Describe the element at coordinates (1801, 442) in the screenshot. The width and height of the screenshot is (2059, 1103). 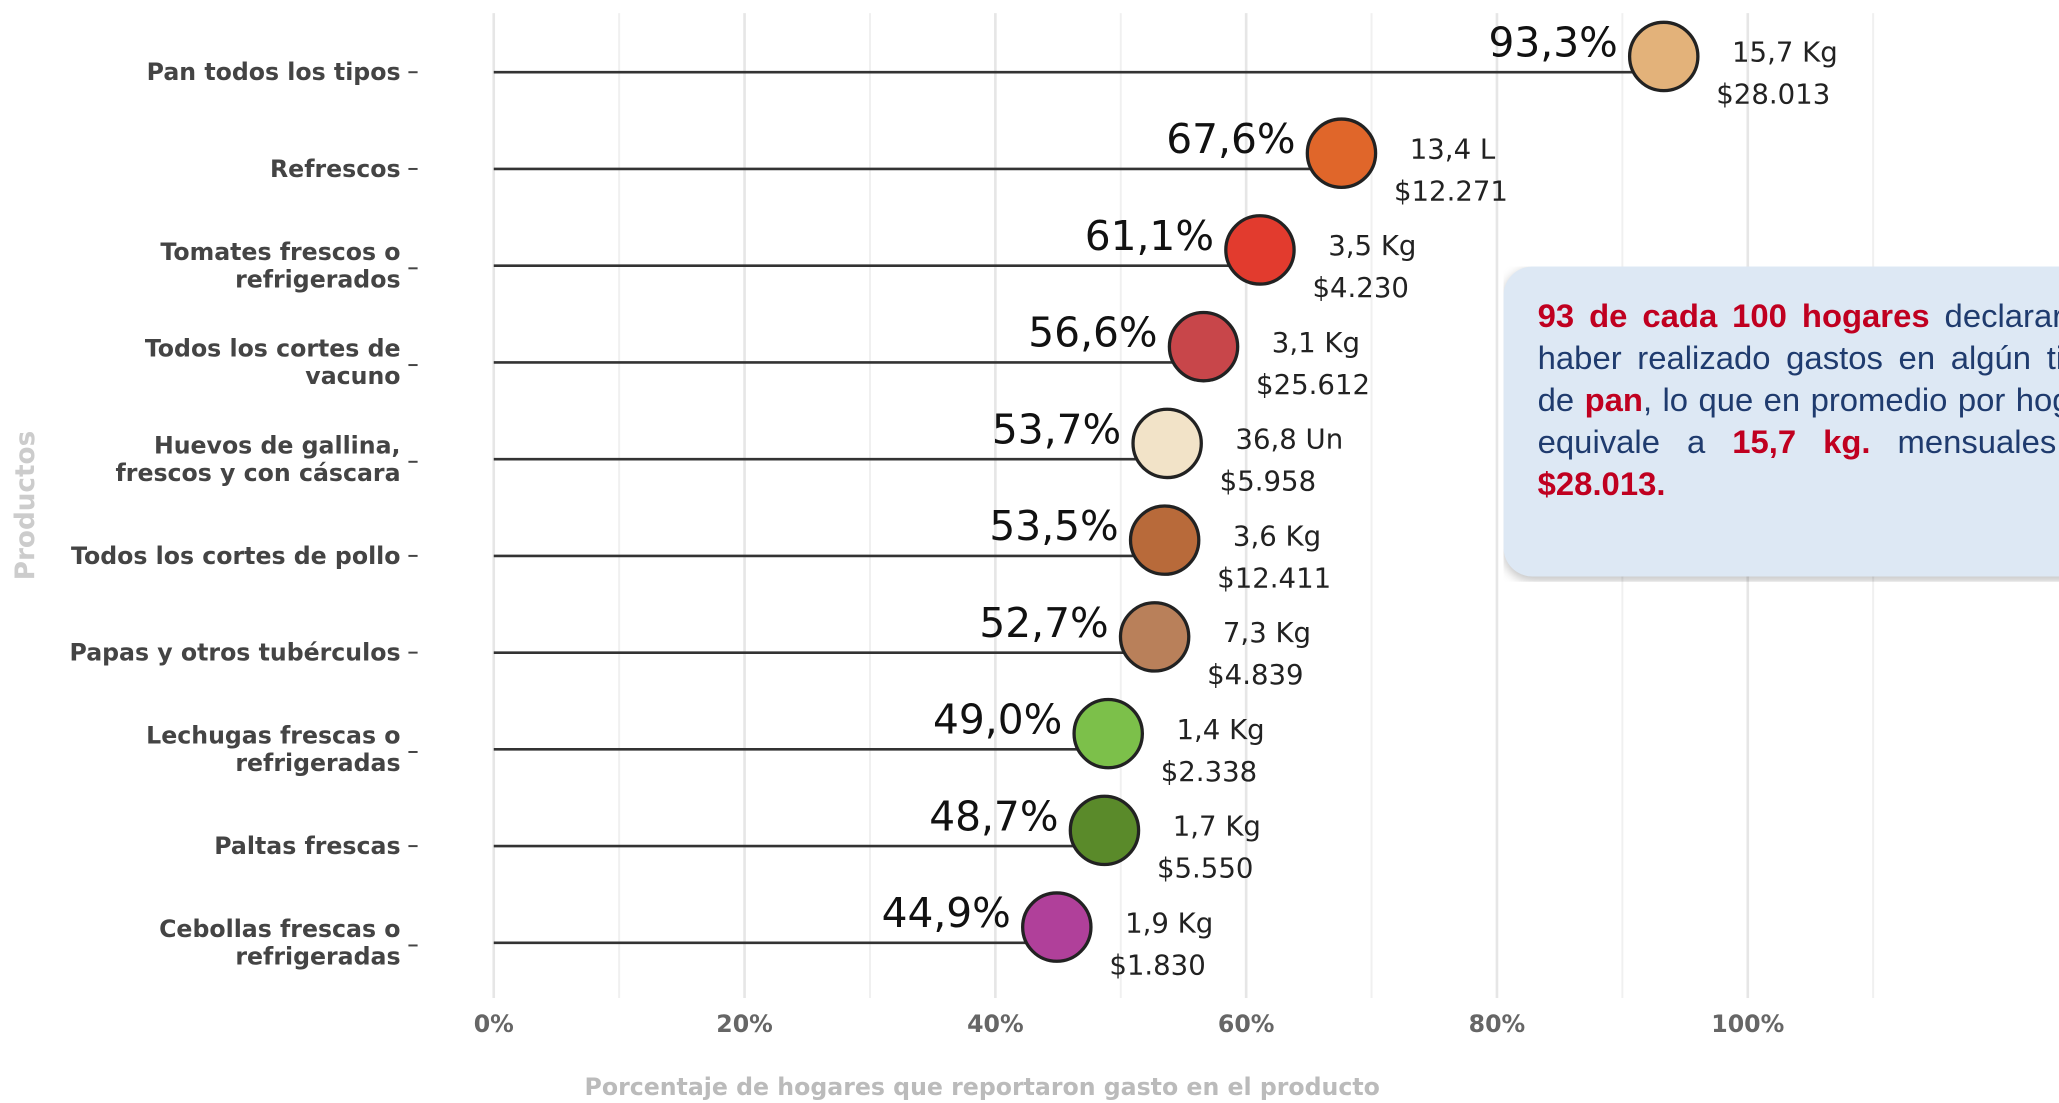
I see `callout-text: 15,7 kg.` at that location.